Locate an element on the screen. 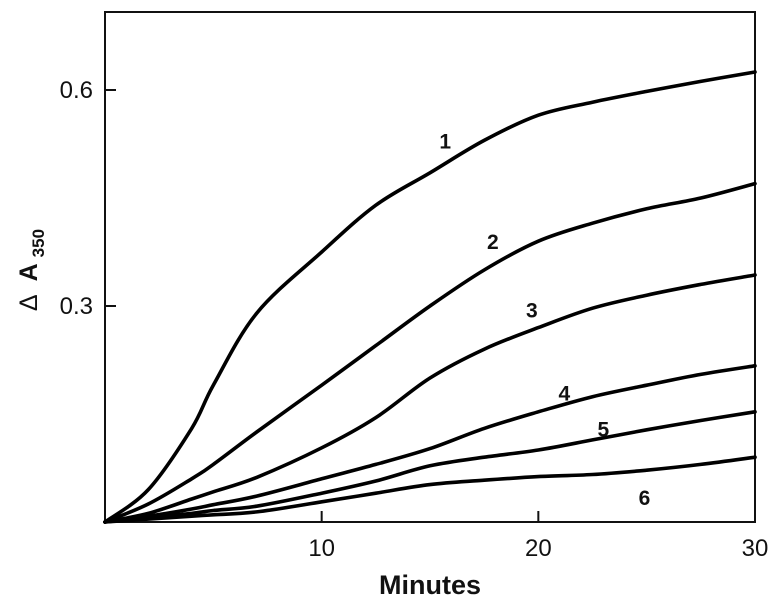  y-axis-title: Δ A 350 is located at coordinates (31, 270).